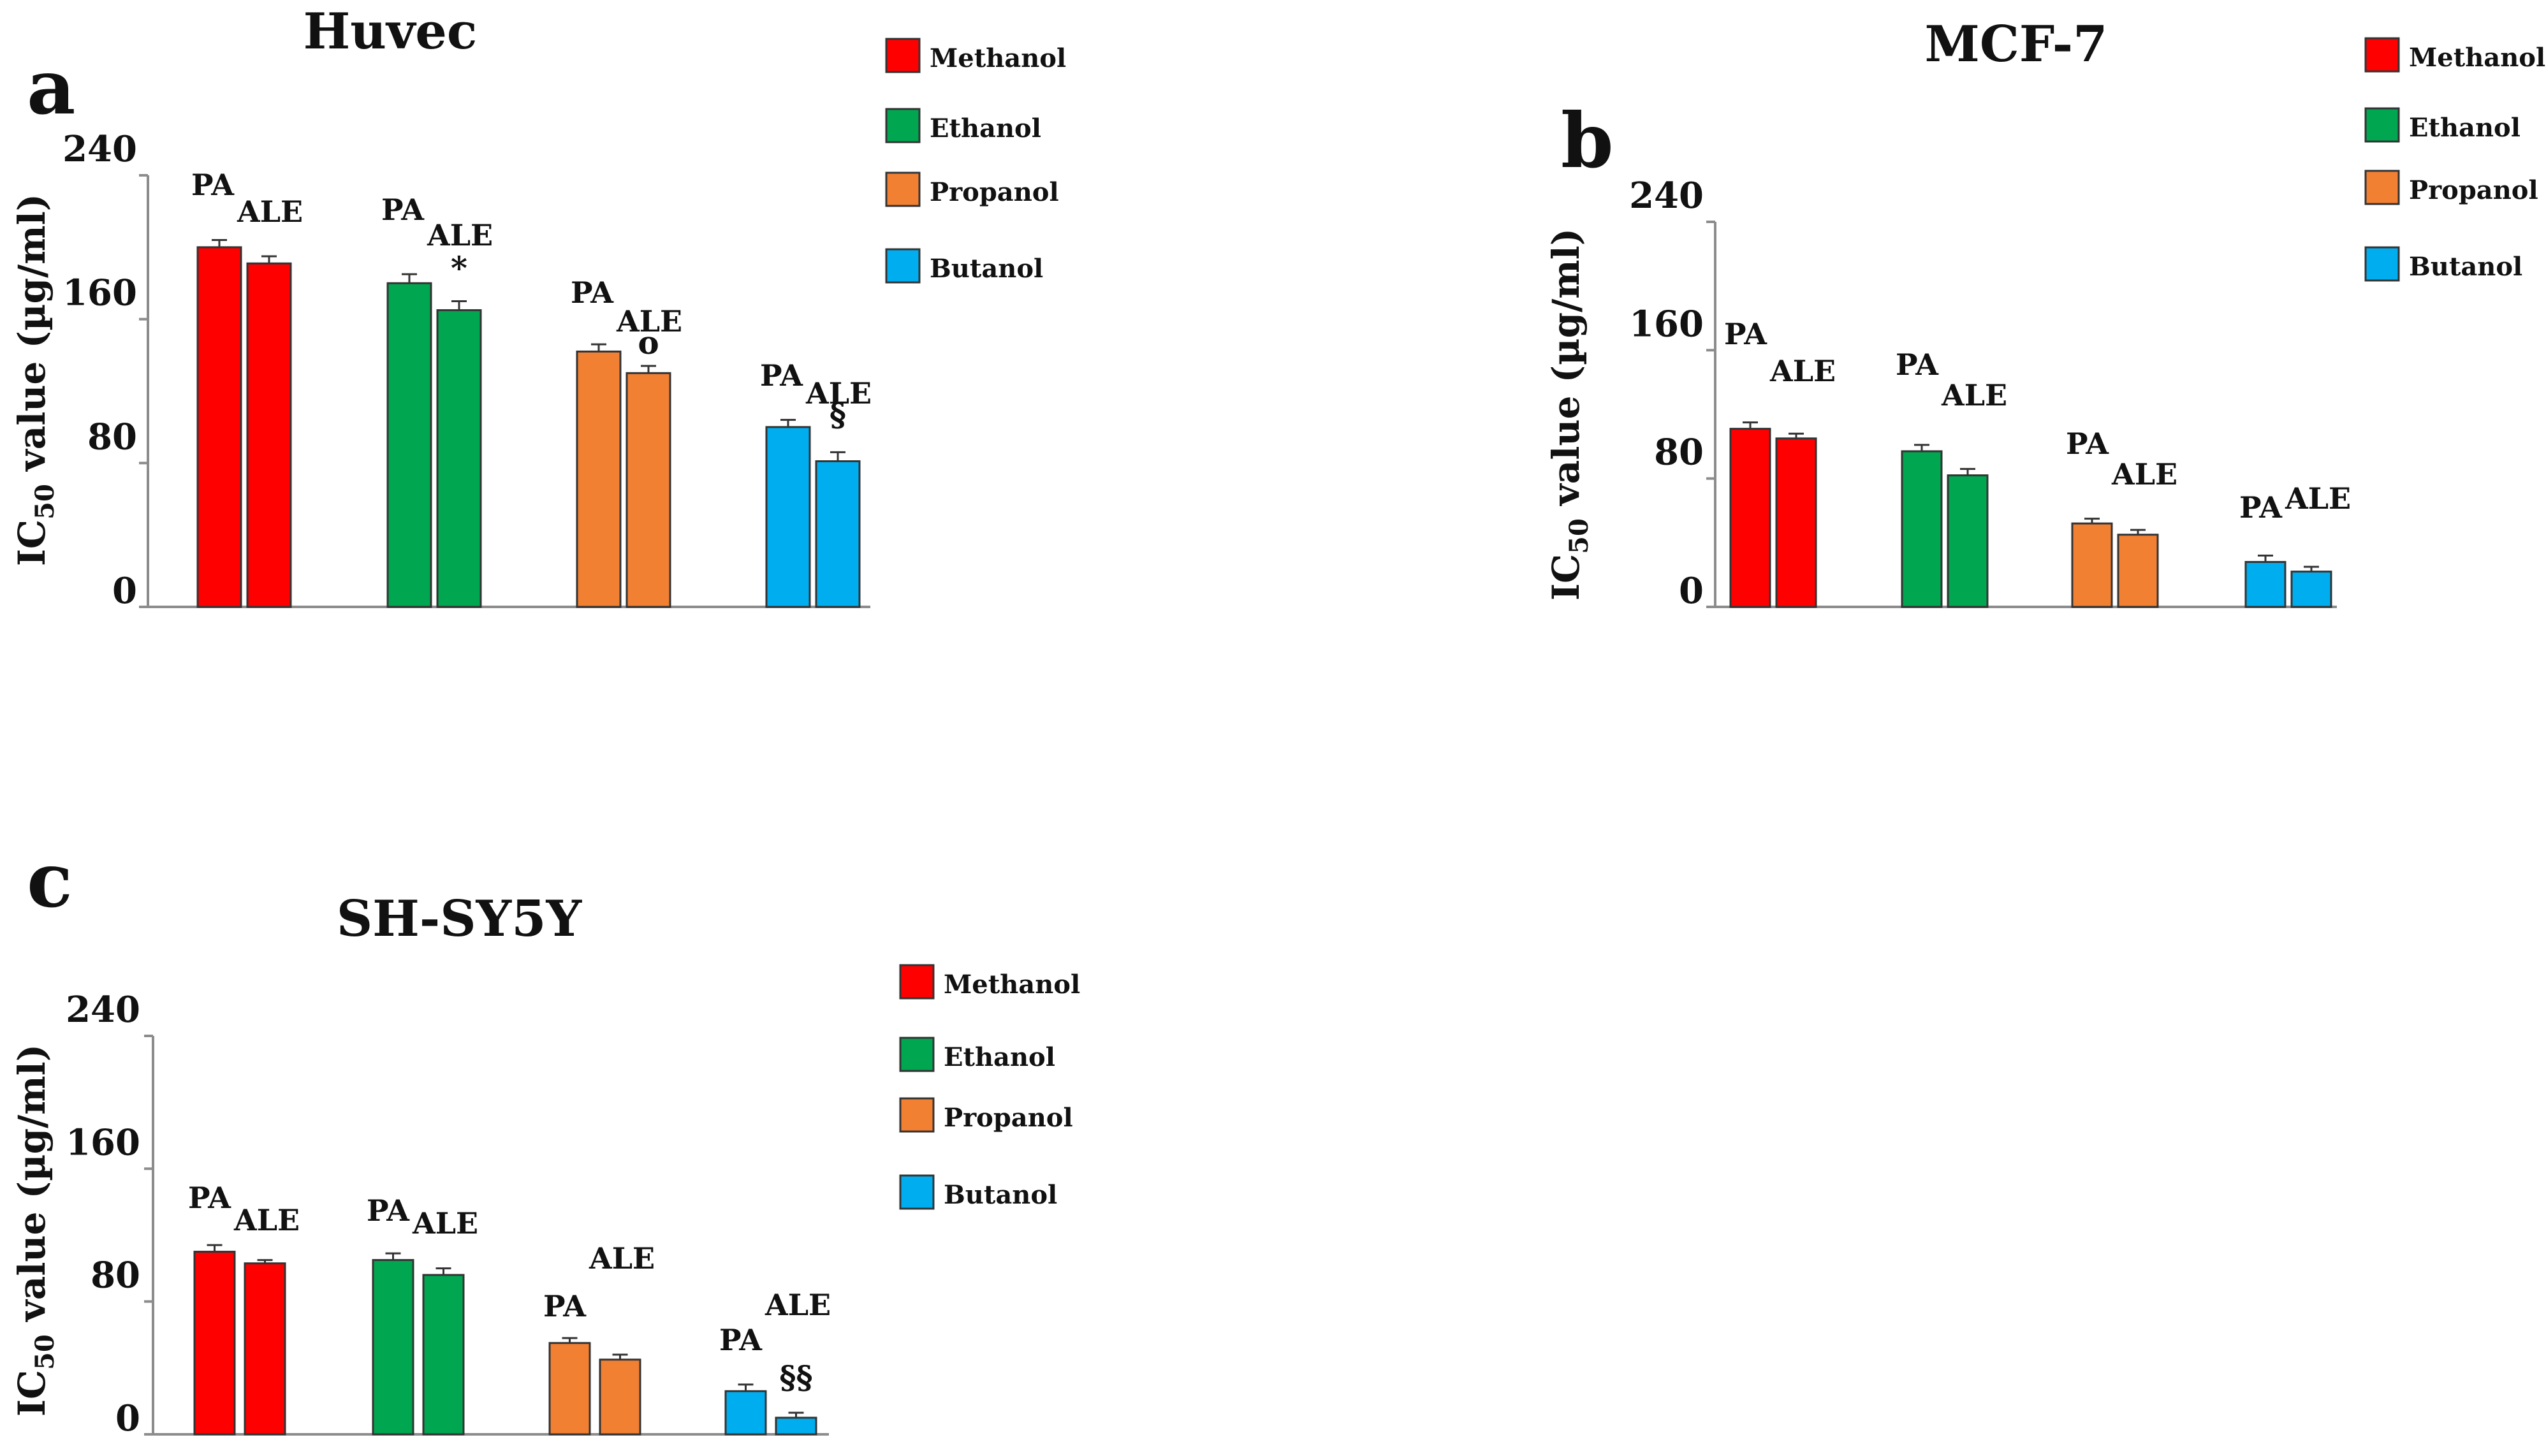 Image resolution: width=2546 pixels, height=1456 pixels. What do you see at coordinates (796, 1426) in the screenshot?
I see `panel-c-bar-butanol-ale` at bounding box center [796, 1426].